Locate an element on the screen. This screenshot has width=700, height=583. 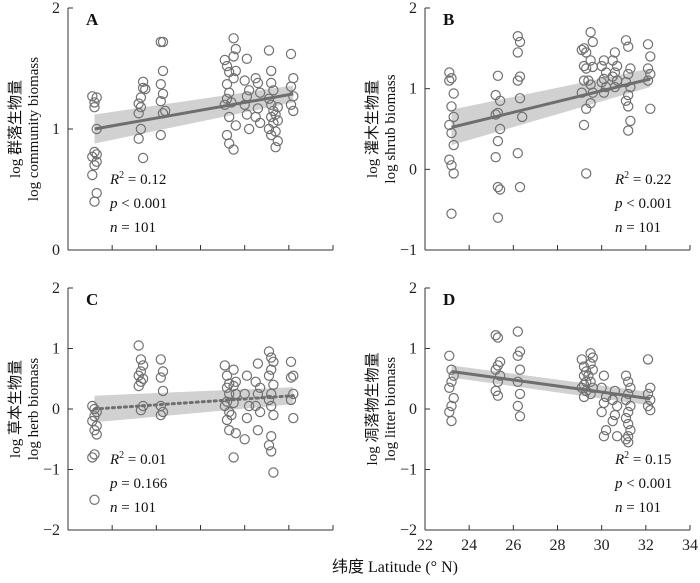
stat-r2: R2 = 0.22 is located at coordinates (642, 179).